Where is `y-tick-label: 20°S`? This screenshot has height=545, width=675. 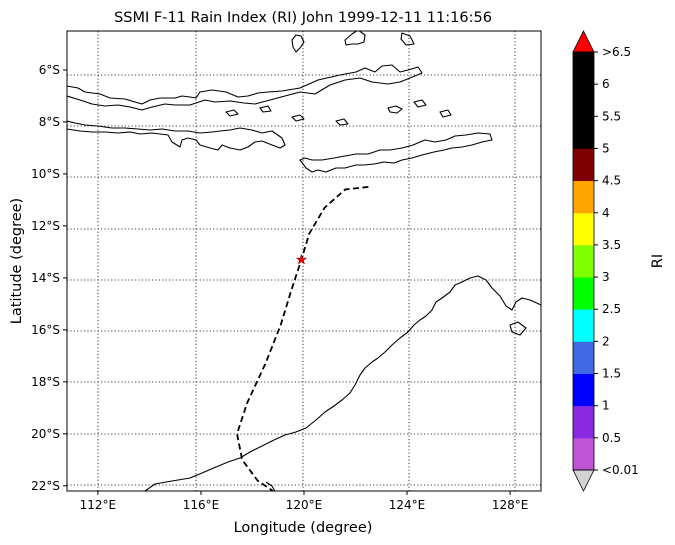
y-tick-label: 20°S is located at coordinates (45, 434).